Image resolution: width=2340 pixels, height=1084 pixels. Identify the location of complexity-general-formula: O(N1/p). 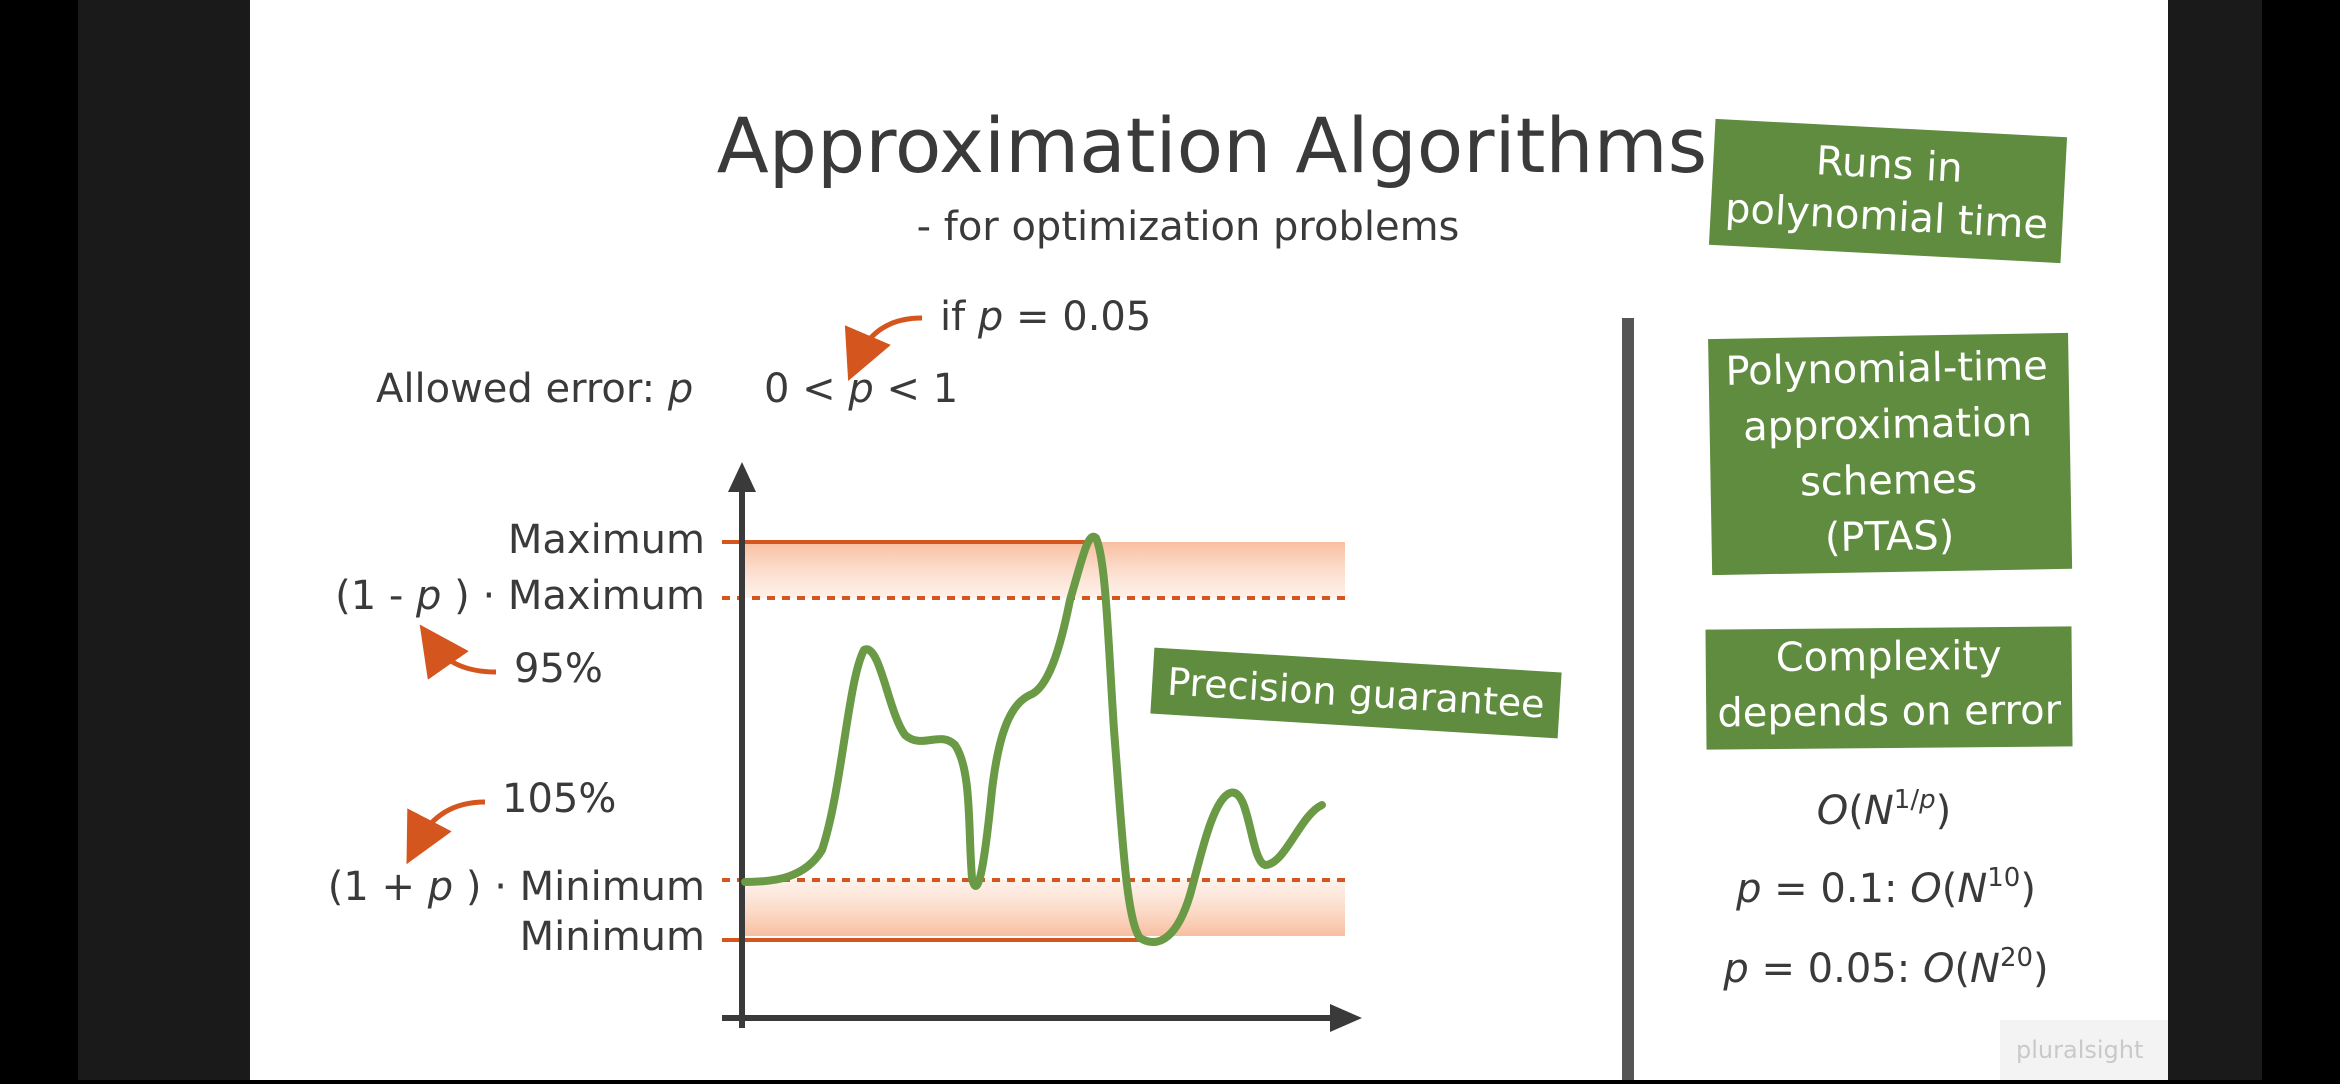
(1884, 809).